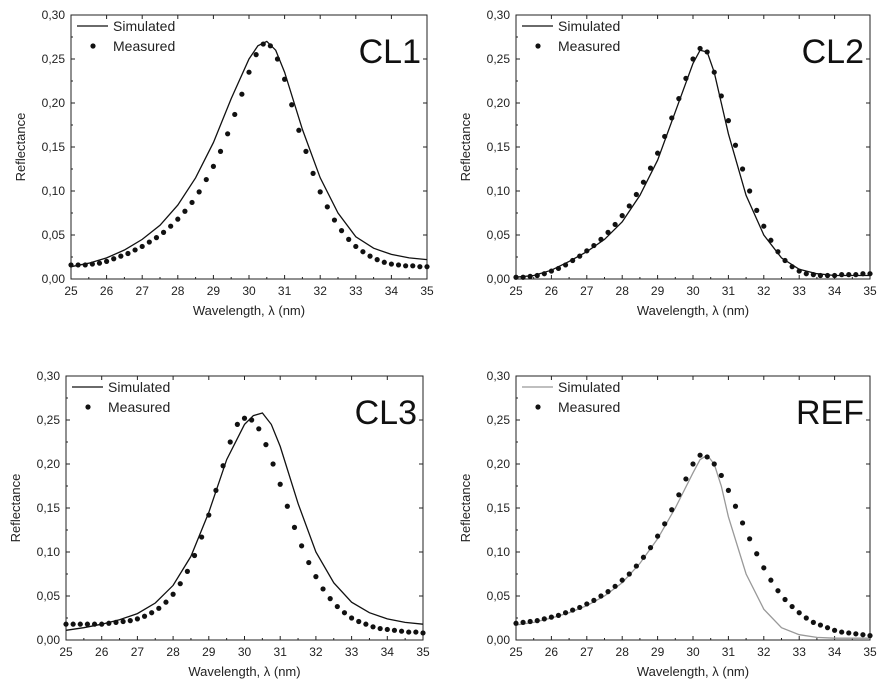 Image resolution: width=879 pixels, height=699 pixels. Describe the element at coordinates (658, 291) in the screenshot. I see `x-tick-label: 29` at that location.